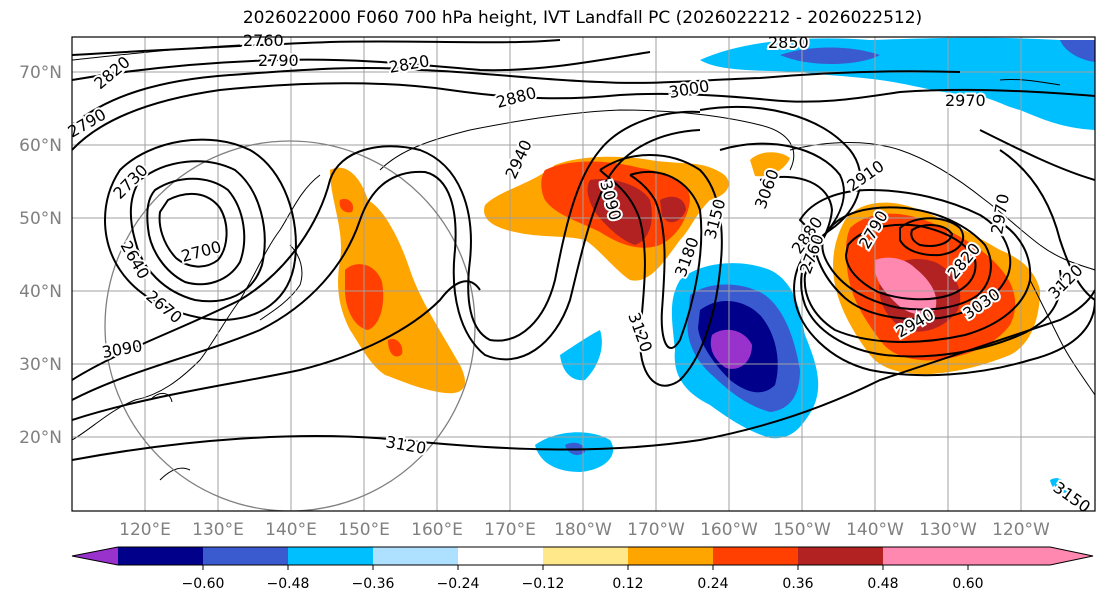 This screenshot has width=1105, height=604. Describe the element at coordinates (965, 100) in the screenshot. I see `contour-label: 2970` at that location.